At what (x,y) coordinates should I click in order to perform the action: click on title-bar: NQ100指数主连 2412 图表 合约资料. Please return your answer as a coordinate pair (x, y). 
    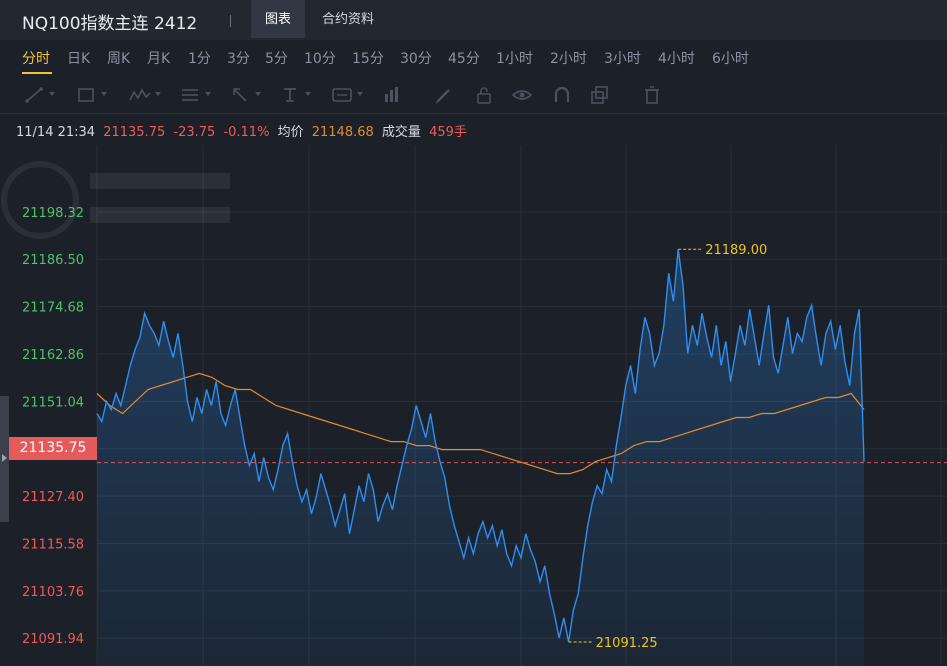
    Looking at the image, I should click on (473, 20).